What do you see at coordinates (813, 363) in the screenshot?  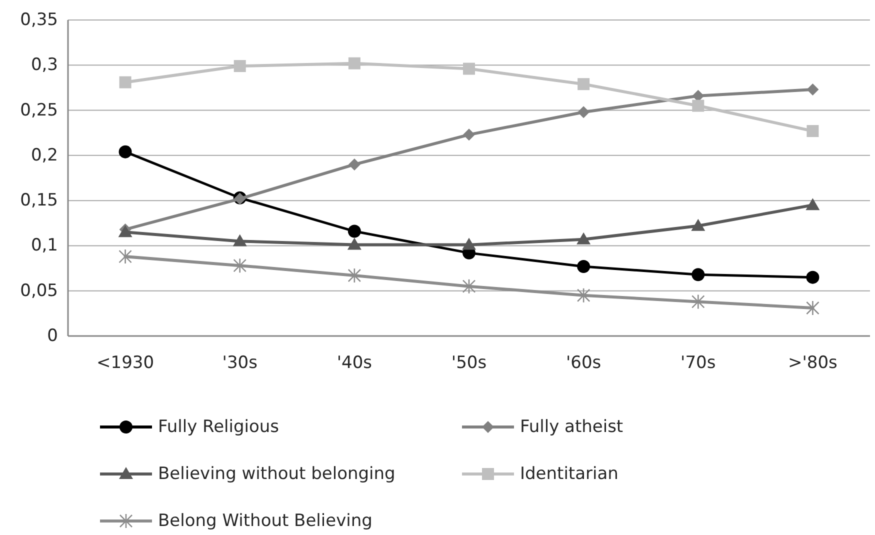 I see `x-tick-label: >'80s` at bounding box center [813, 363].